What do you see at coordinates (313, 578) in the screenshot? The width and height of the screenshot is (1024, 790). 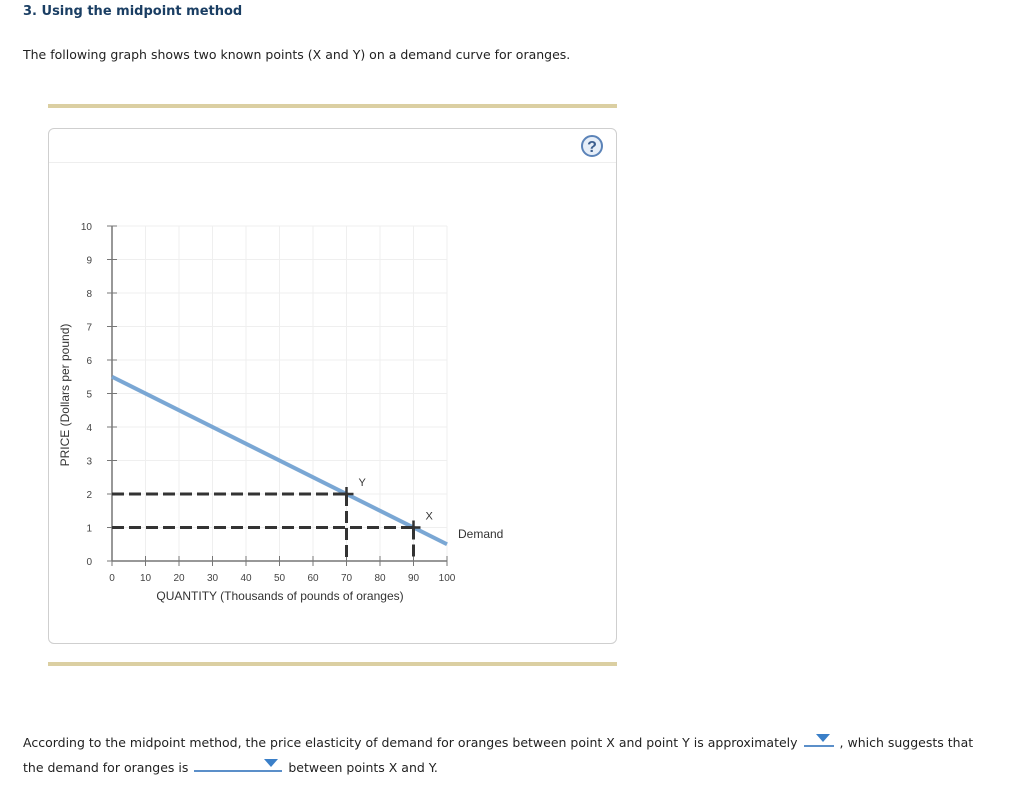 I see `x-tick-label: 60` at bounding box center [313, 578].